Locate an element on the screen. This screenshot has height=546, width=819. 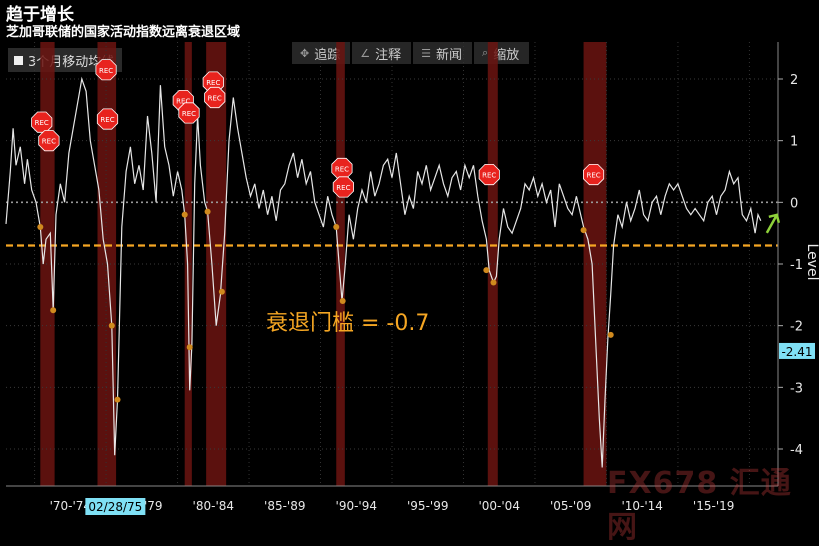
news-button: ☰ 新闻 is located at coordinates (443, 53).